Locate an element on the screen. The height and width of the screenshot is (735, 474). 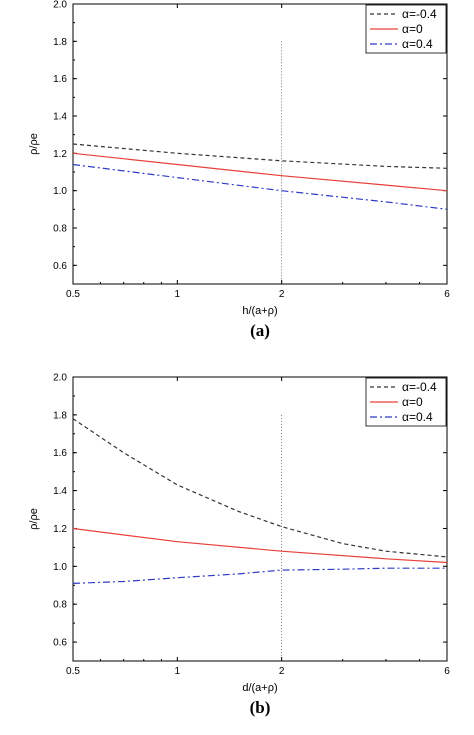
panel-label: (b) is located at coordinates (260, 707).